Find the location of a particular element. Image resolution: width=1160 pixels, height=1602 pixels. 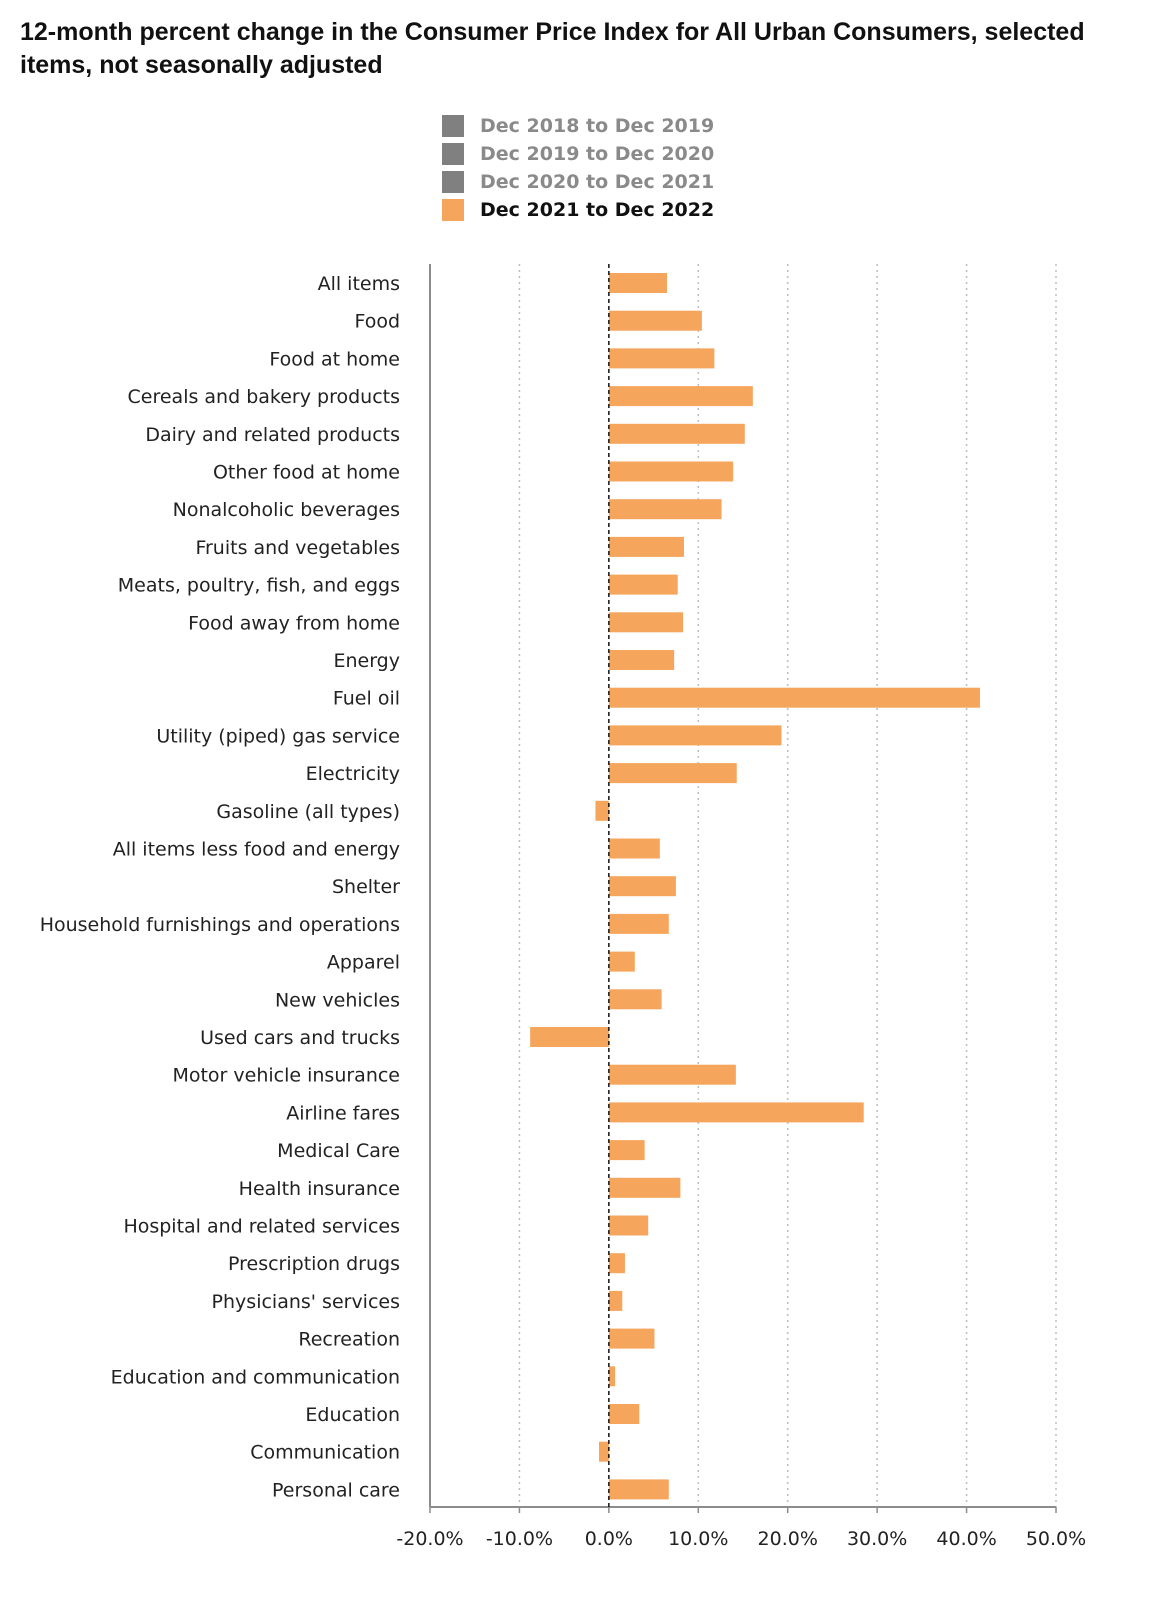

category-label-2: Food at home is located at coordinates (334, 359).